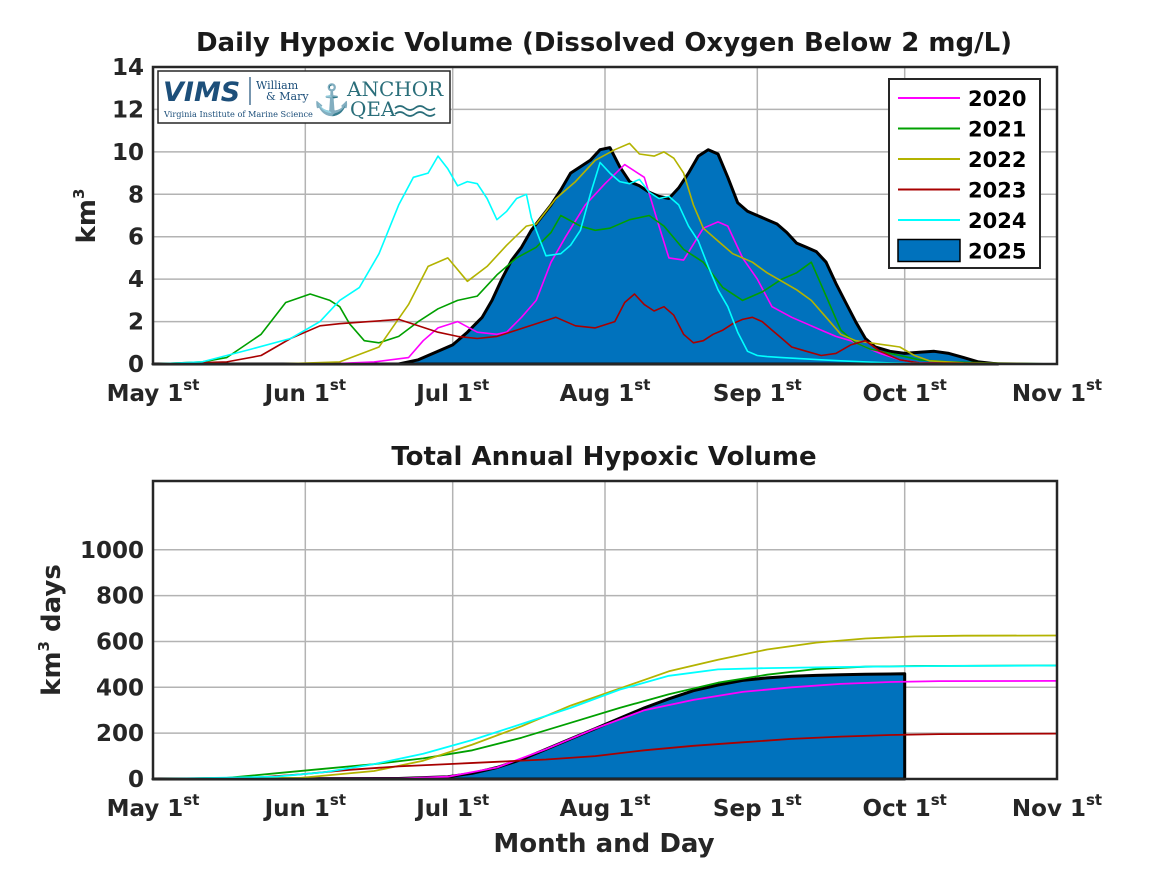 This screenshot has width=1167, height=875. Describe the element at coordinates (153, 391) in the screenshot. I see `top-x-tick-label: May 1st` at that location.